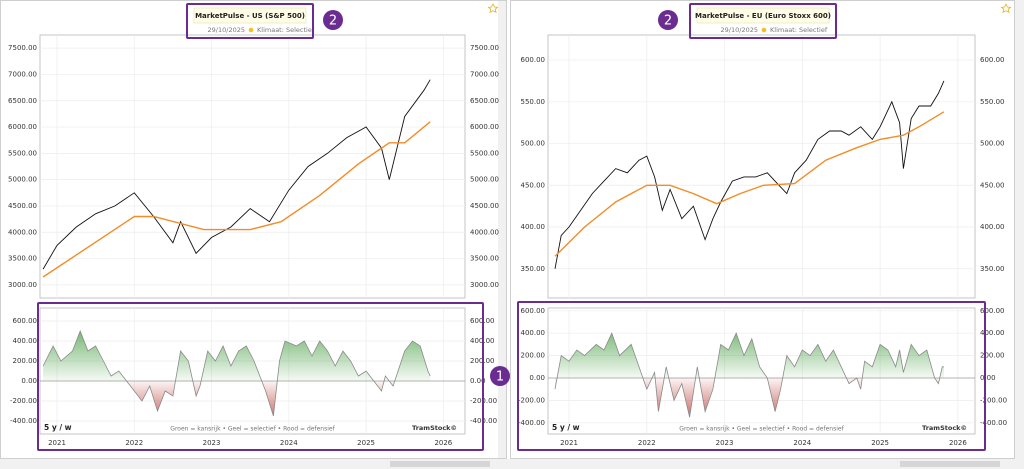 The image size is (1024, 469). I want to click on chart-title: MarketPulse - US (S&P 500), so click(250, 16).